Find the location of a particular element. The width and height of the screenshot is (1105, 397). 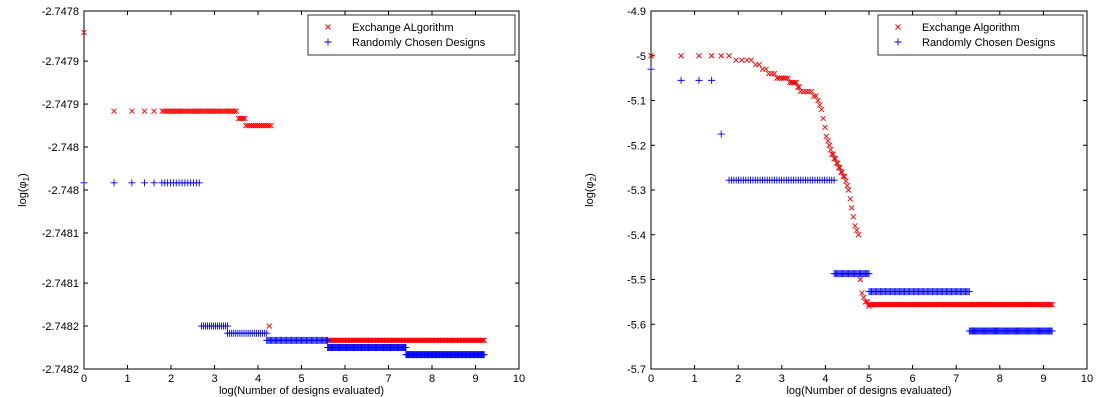

y-axis-label: log(φ1) is located at coordinates (24, 190).